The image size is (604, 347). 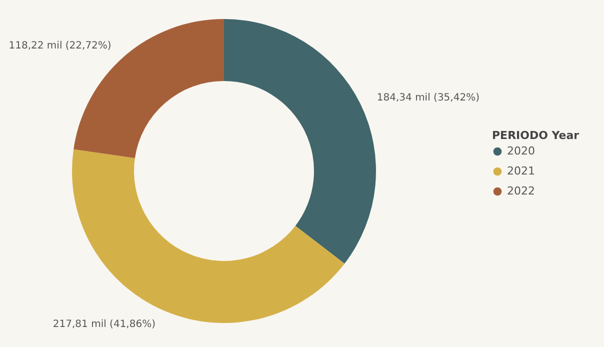 What do you see at coordinates (521, 191) in the screenshot?
I see `legend-label: 2022` at bounding box center [521, 191].